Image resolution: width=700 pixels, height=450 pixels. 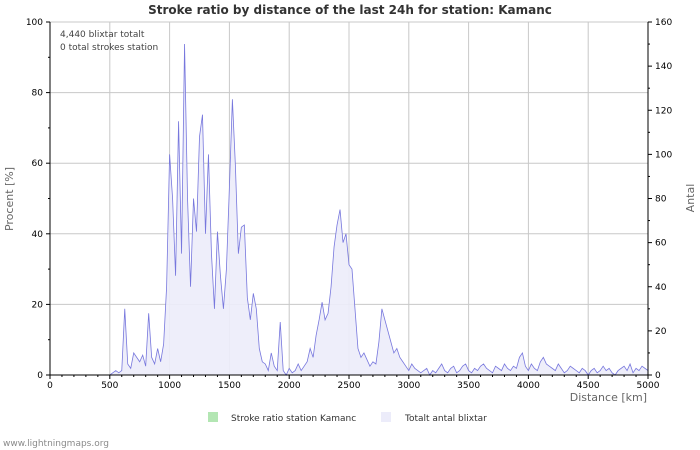 I want to click on legend-label-stroke-ratio: Stroke ratio station Kamanc, so click(x=293, y=419).